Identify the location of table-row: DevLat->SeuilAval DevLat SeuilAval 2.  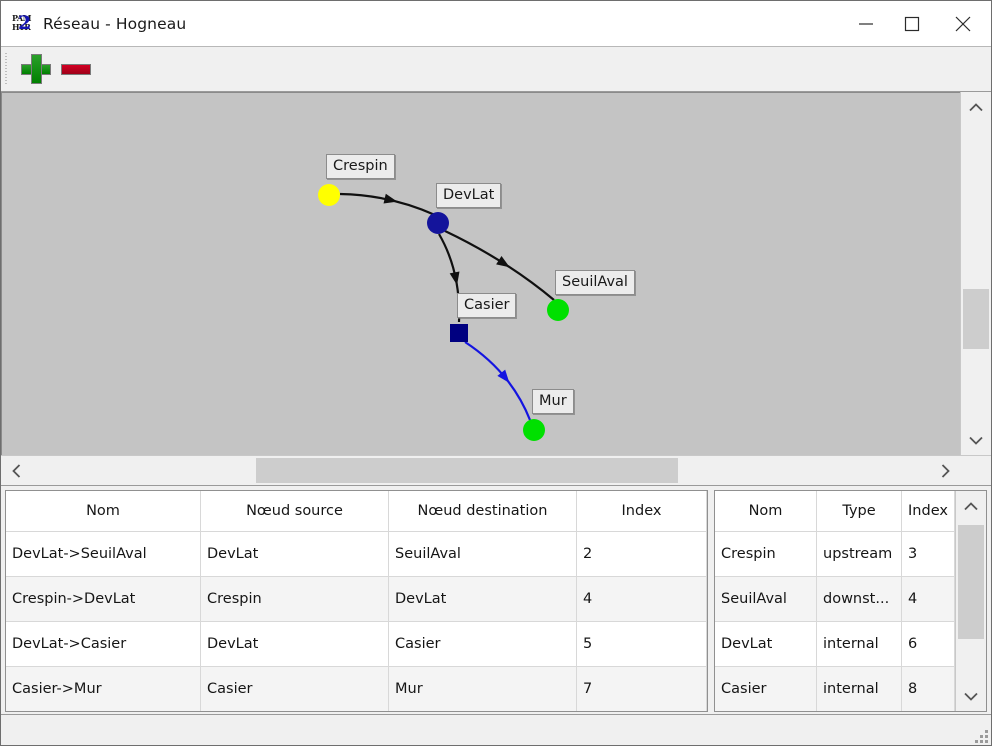
(356, 554).